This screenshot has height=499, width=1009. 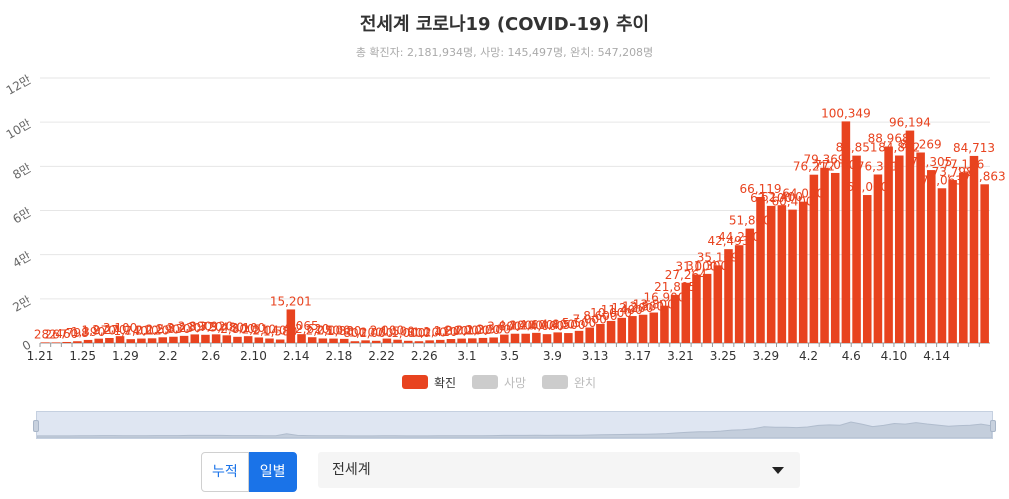 I want to click on legend-item: 완치, so click(x=569, y=382).